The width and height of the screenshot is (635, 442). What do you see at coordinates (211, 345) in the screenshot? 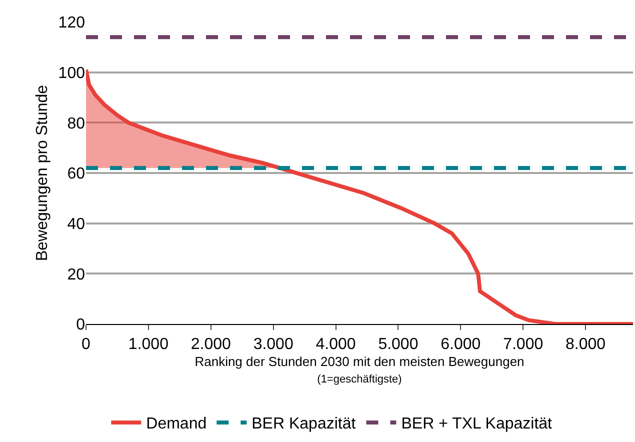
I see `x-tick-label: 2.000` at bounding box center [211, 345].